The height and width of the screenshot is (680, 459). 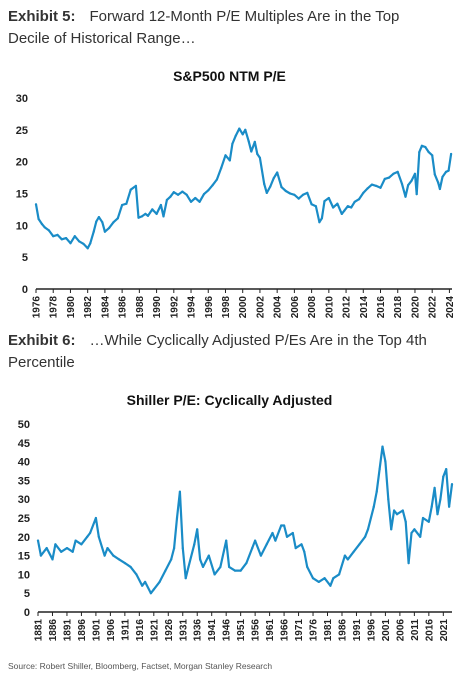 What do you see at coordinates (96, 630) in the screenshot?
I see `chart2-xtick-label: 1901` at bounding box center [96, 630].